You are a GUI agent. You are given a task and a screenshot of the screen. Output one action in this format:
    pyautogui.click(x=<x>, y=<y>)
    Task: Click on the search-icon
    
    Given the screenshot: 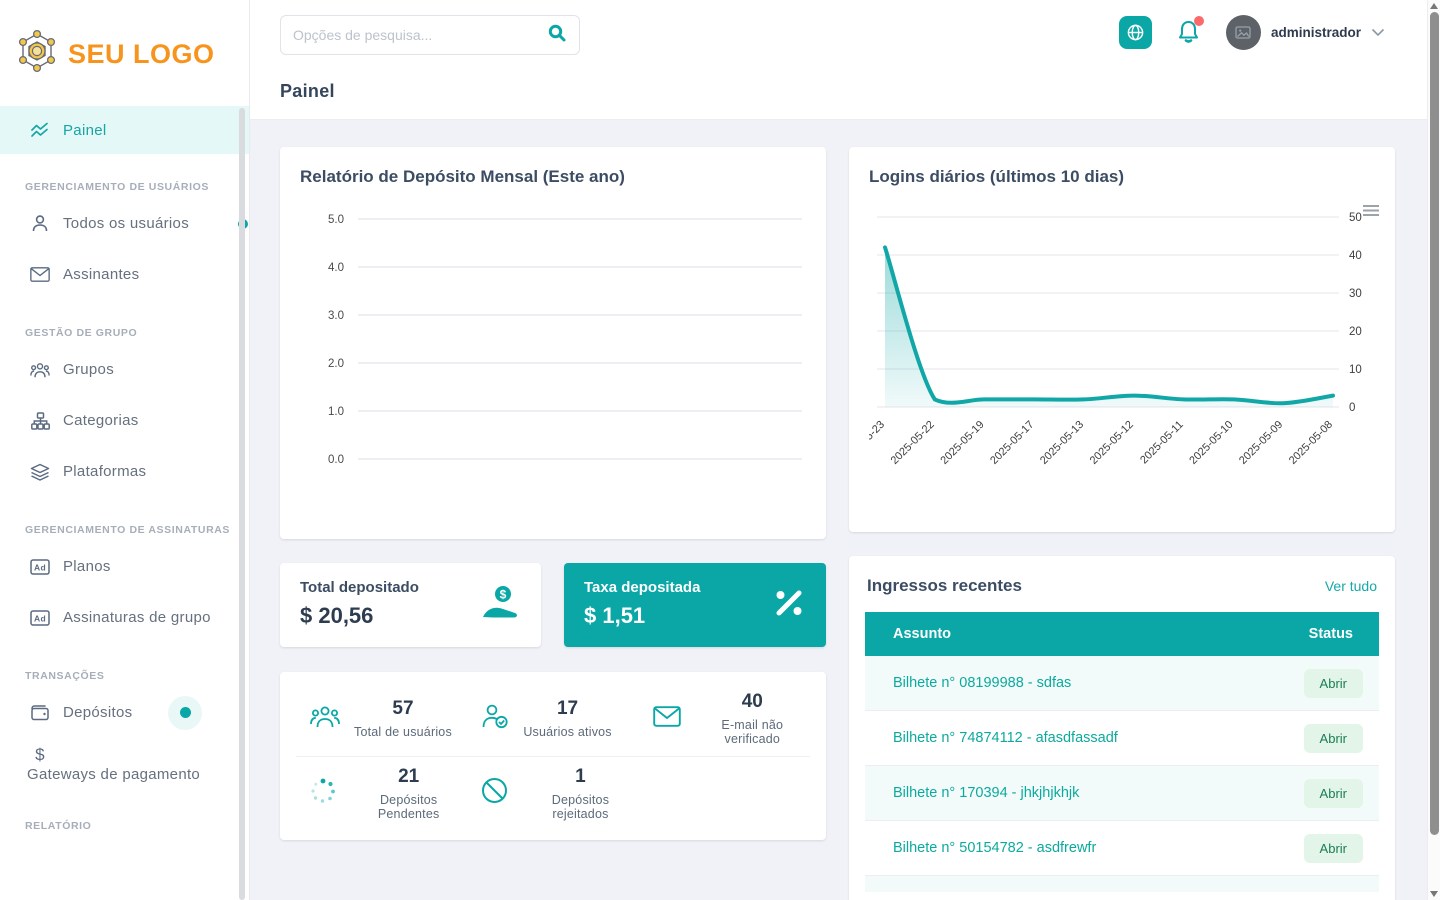 What is the action you would take?
    pyautogui.click(x=557, y=35)
    